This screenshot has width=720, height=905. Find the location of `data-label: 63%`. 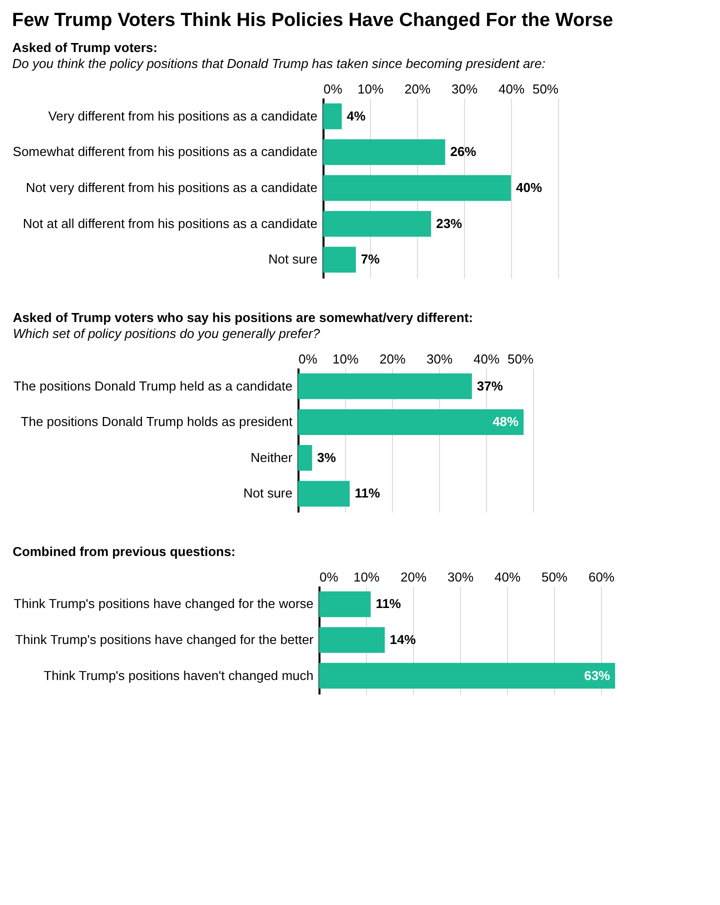

data-label: 63% is located at coordinates (597, 675).